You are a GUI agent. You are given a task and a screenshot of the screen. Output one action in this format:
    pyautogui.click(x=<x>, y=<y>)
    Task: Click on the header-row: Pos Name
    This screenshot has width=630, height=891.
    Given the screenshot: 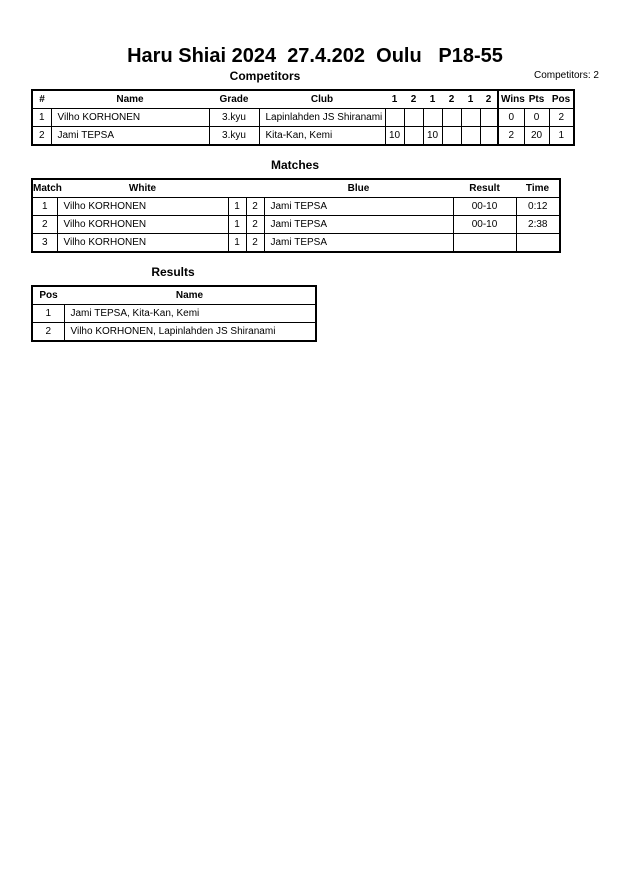 What is the action you would take?
    pyautogui.click(x=174, y=295)
    